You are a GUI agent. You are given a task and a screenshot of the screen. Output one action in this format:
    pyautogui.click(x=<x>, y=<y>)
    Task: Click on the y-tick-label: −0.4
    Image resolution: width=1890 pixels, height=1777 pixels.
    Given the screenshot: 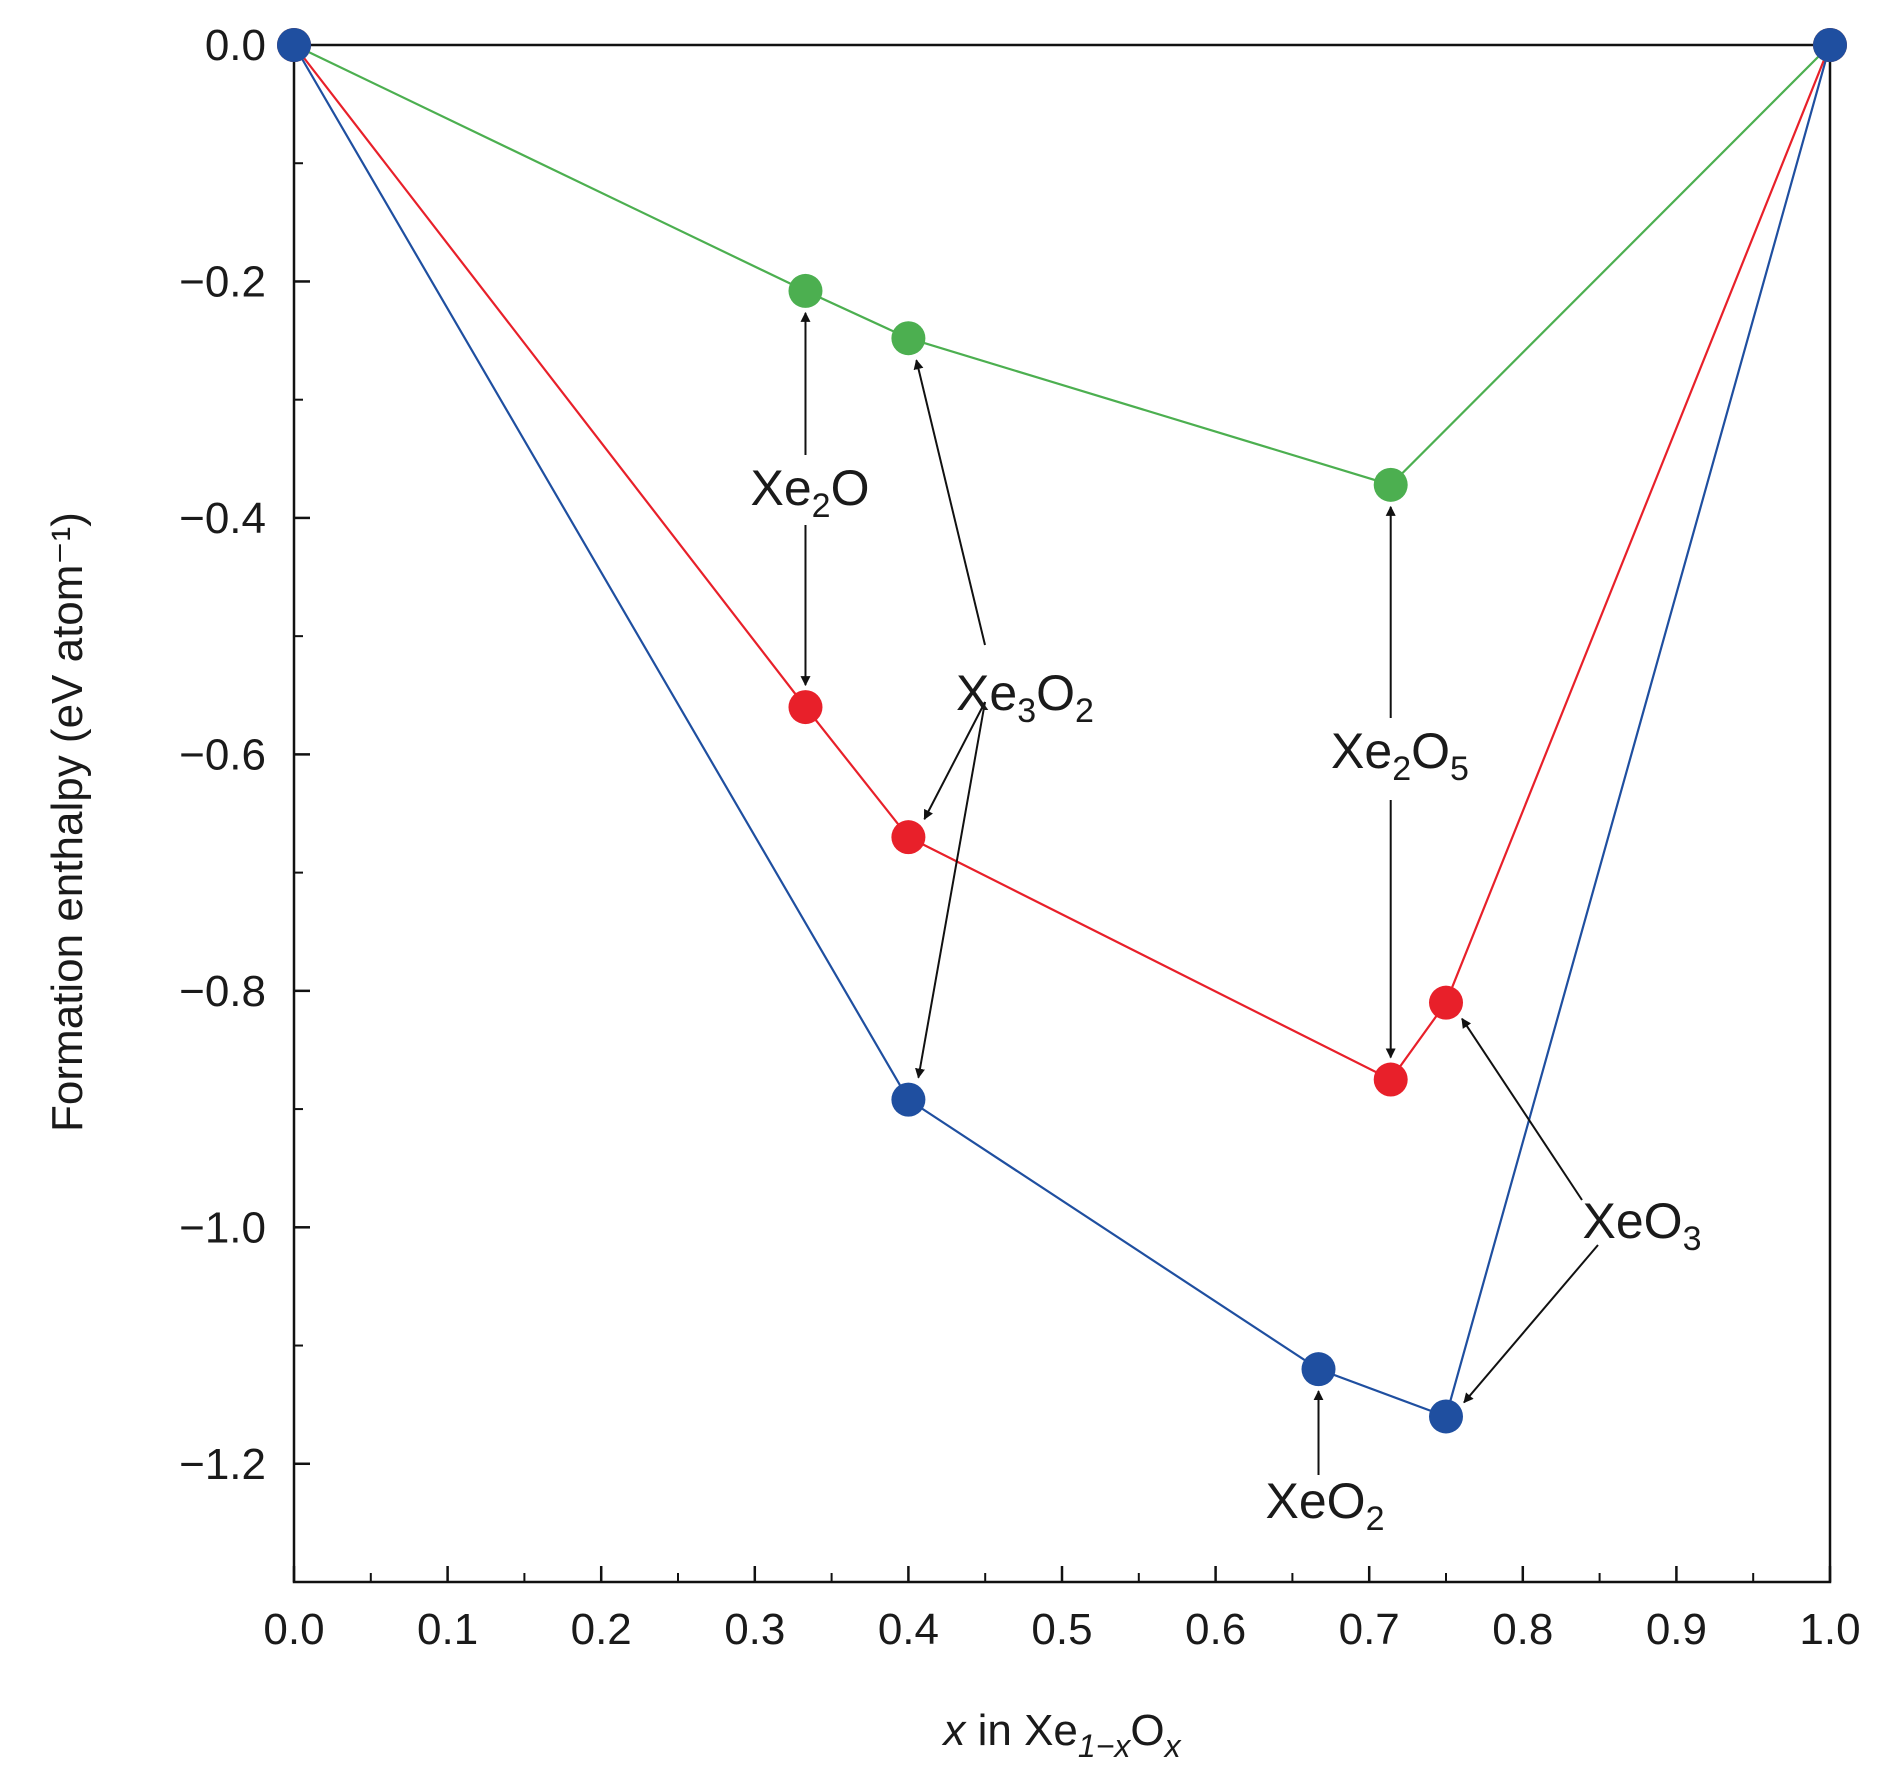 What is the action you would take?
    pyautogui.click(x=222, y=518)
    